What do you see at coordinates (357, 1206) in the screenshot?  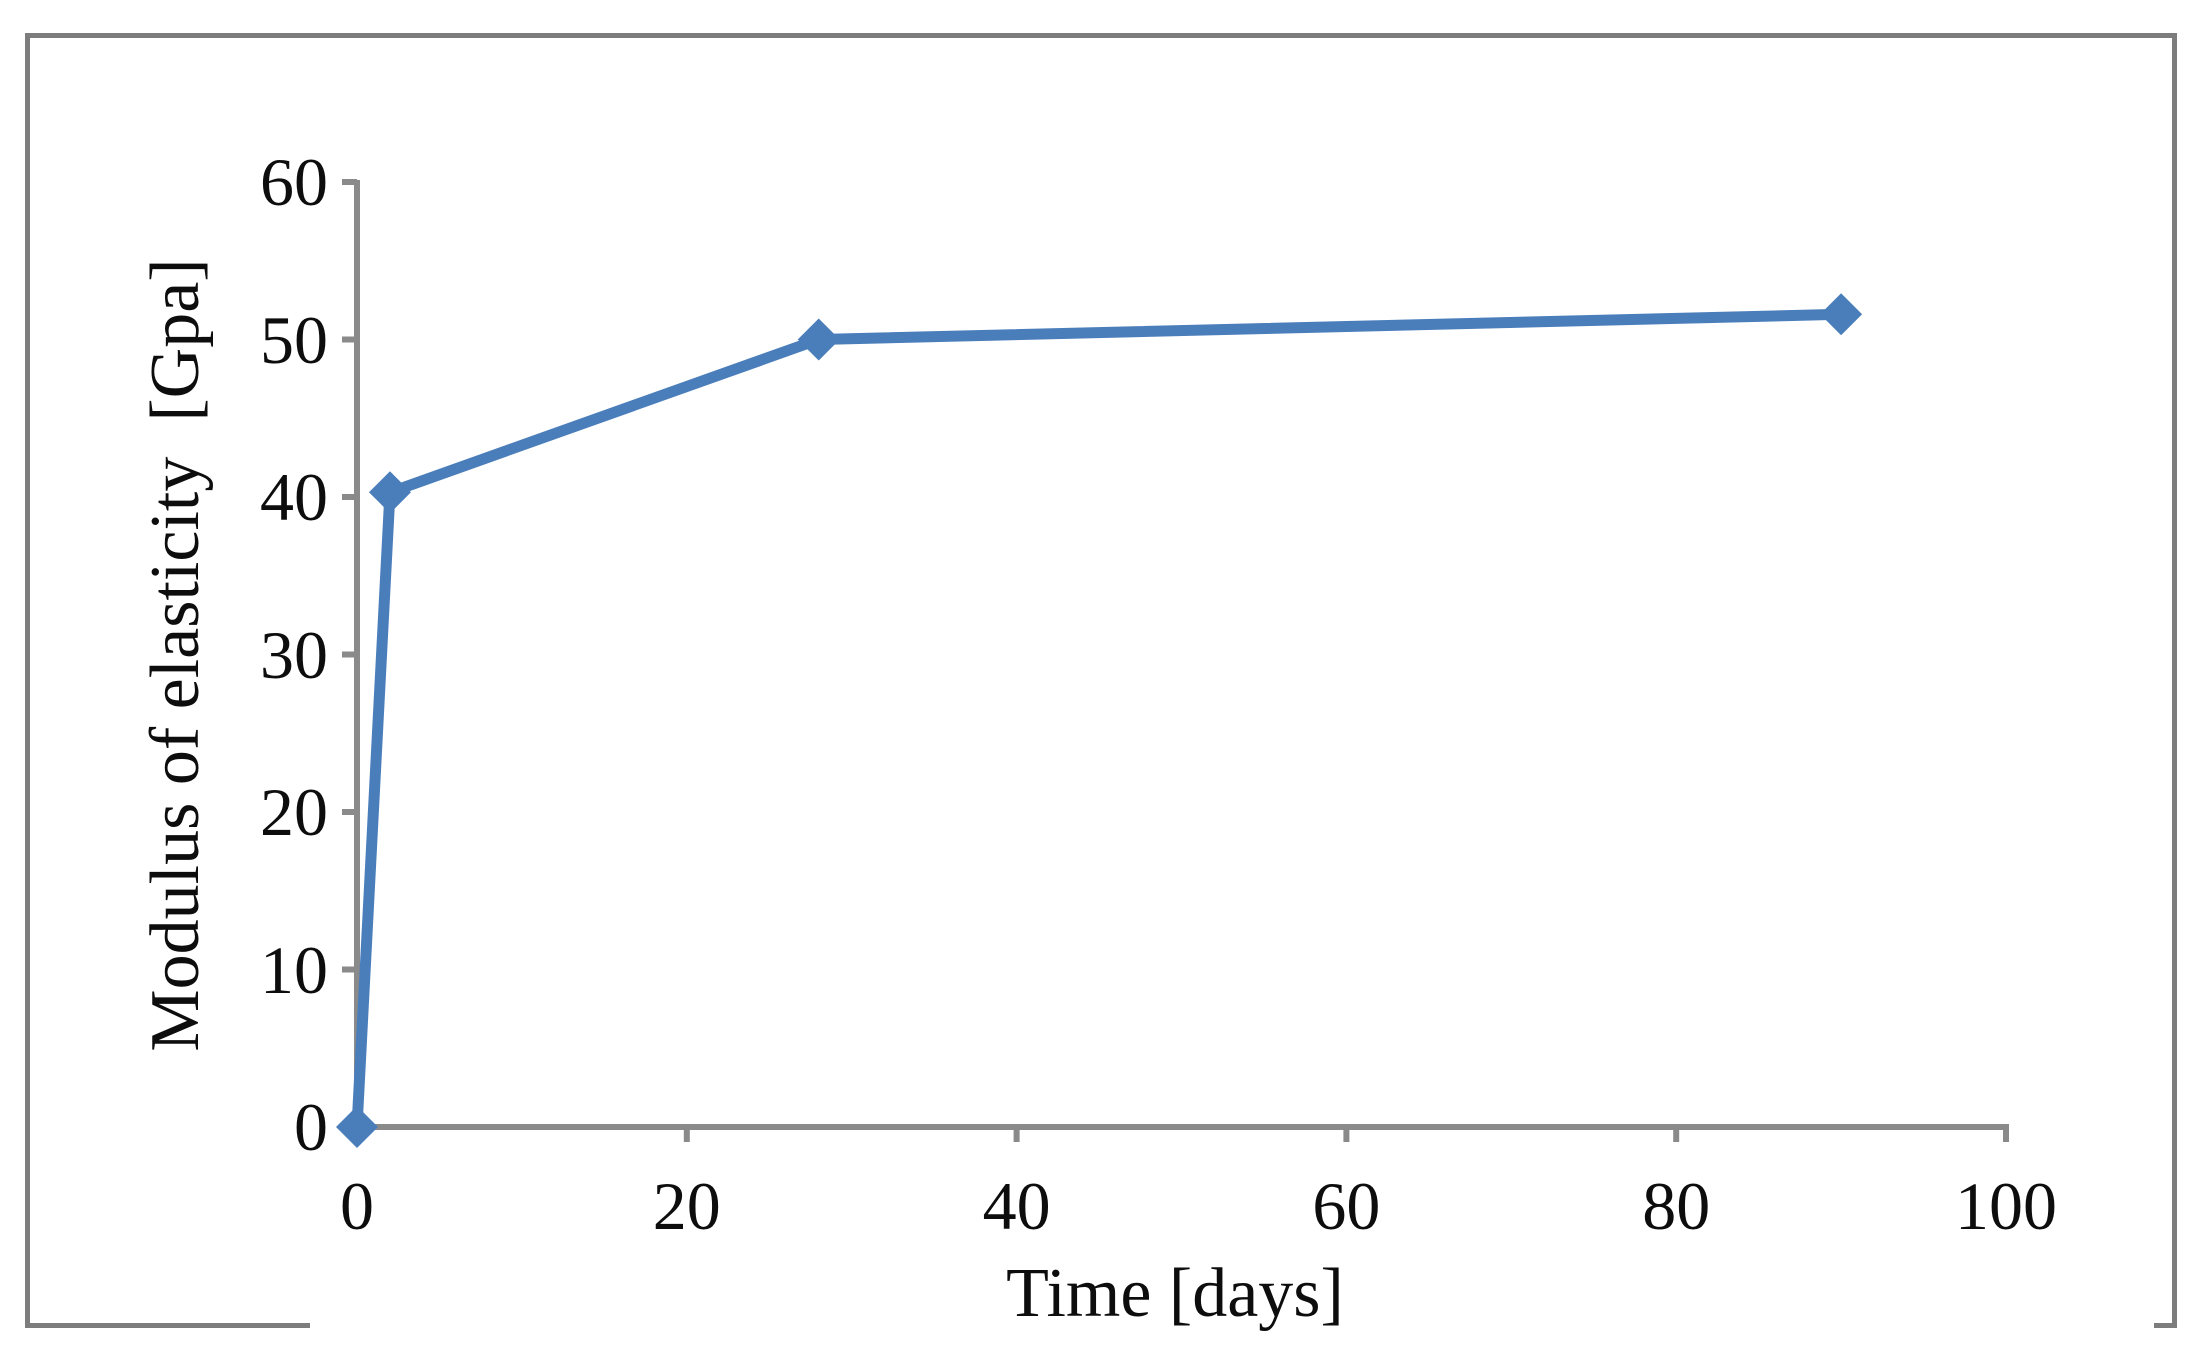 I see `x-tick-label: 0` at bounding box center [357, 1206].